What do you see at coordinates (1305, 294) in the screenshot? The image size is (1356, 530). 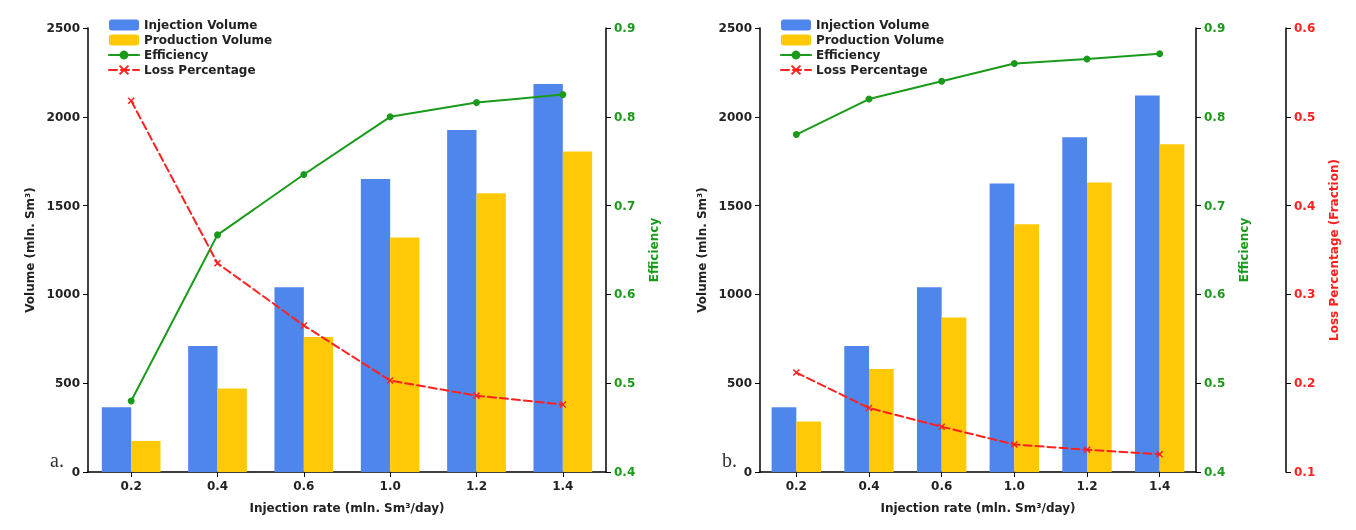 I see `y3-tick-label: 0.3` at bounding box center [1305, 294].